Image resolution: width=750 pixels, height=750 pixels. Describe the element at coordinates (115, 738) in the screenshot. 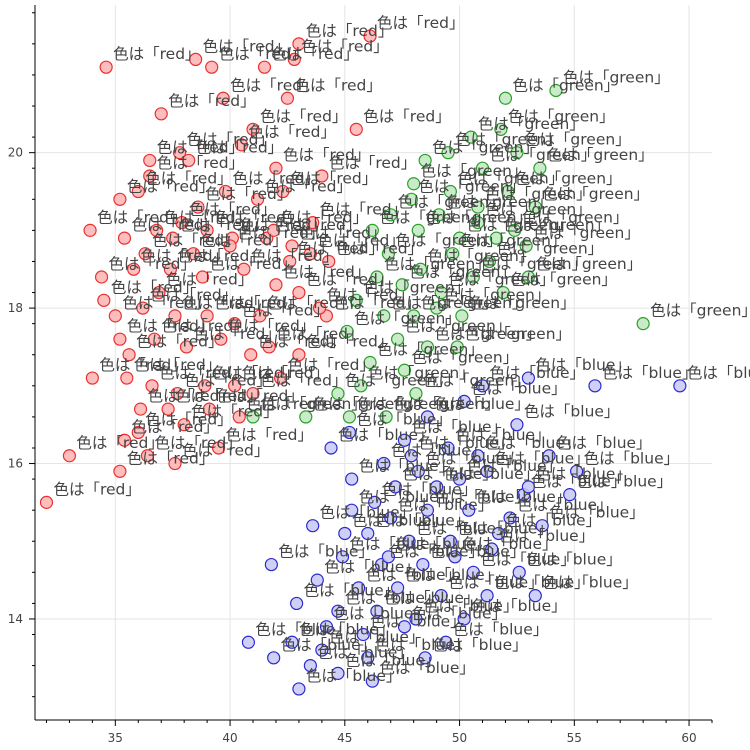

I see `x-tick-label: 35` at that location.